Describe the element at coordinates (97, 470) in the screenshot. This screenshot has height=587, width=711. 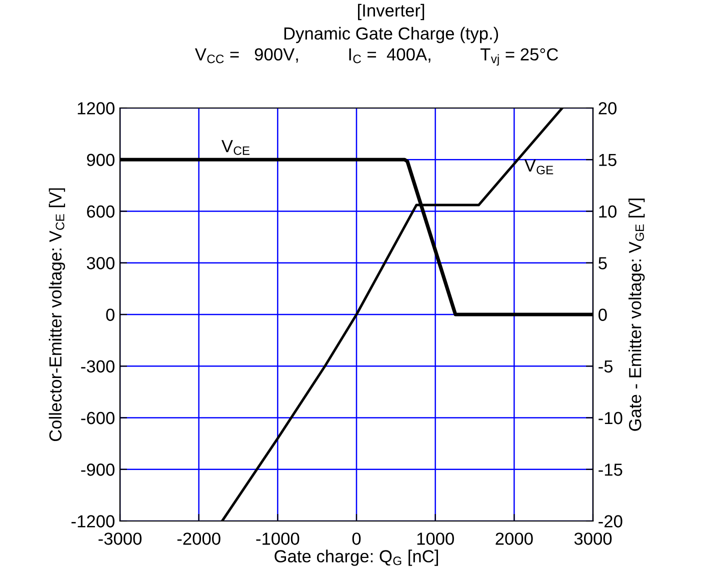
I see `y-tick-label: -900` at that location.